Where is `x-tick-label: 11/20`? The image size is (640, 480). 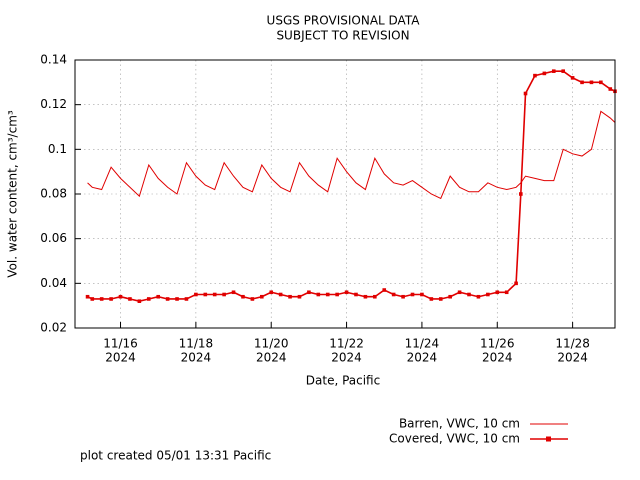 x-tick-label: 11/20 is located at coordinates (271, 344).